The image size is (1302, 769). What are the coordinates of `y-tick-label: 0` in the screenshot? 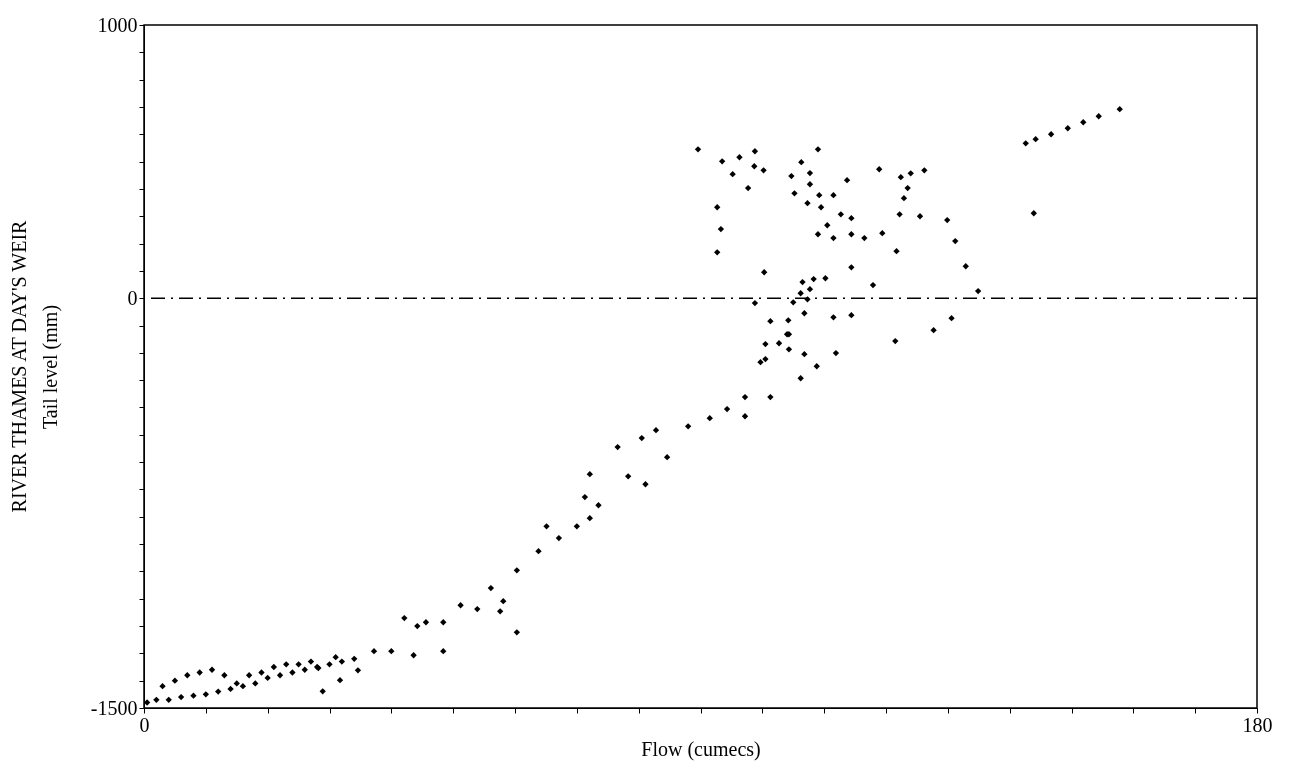 It's located at (132, 297).